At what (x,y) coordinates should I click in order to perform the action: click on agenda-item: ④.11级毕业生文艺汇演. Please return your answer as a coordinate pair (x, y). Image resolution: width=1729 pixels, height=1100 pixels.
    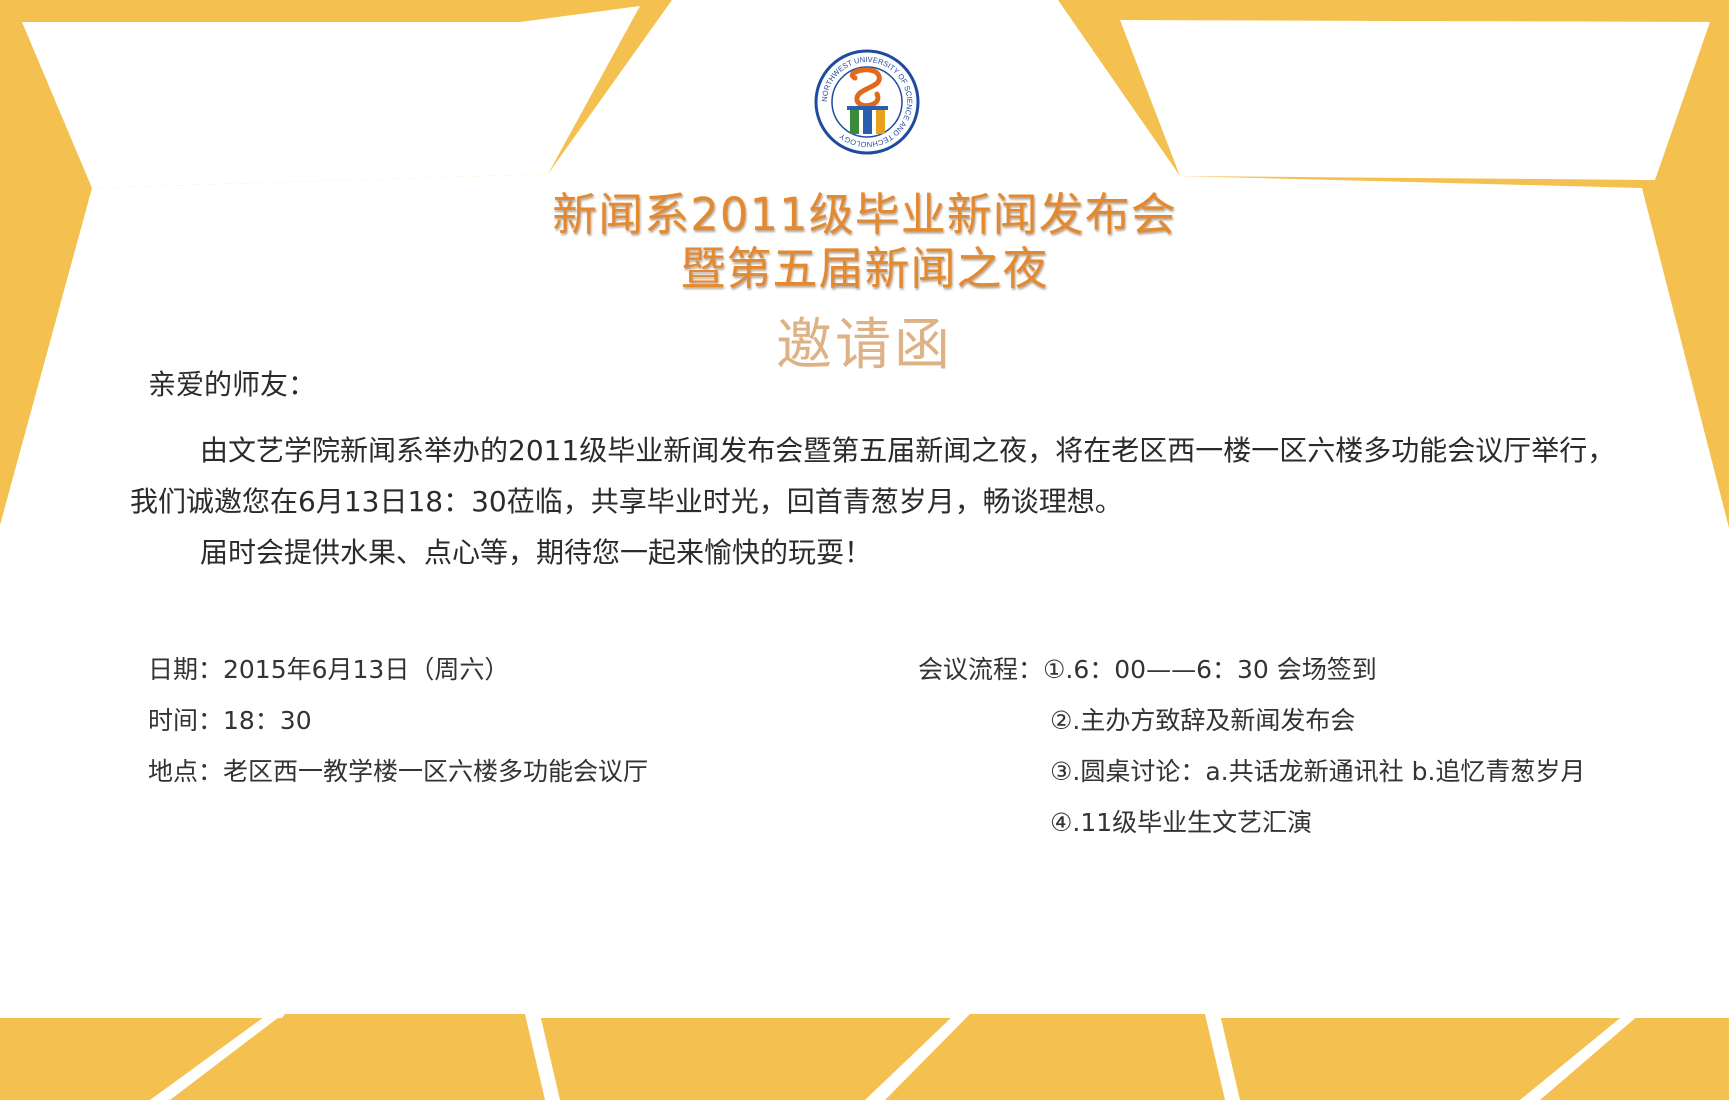
    Looking at the image, I should click on (1181, 822).